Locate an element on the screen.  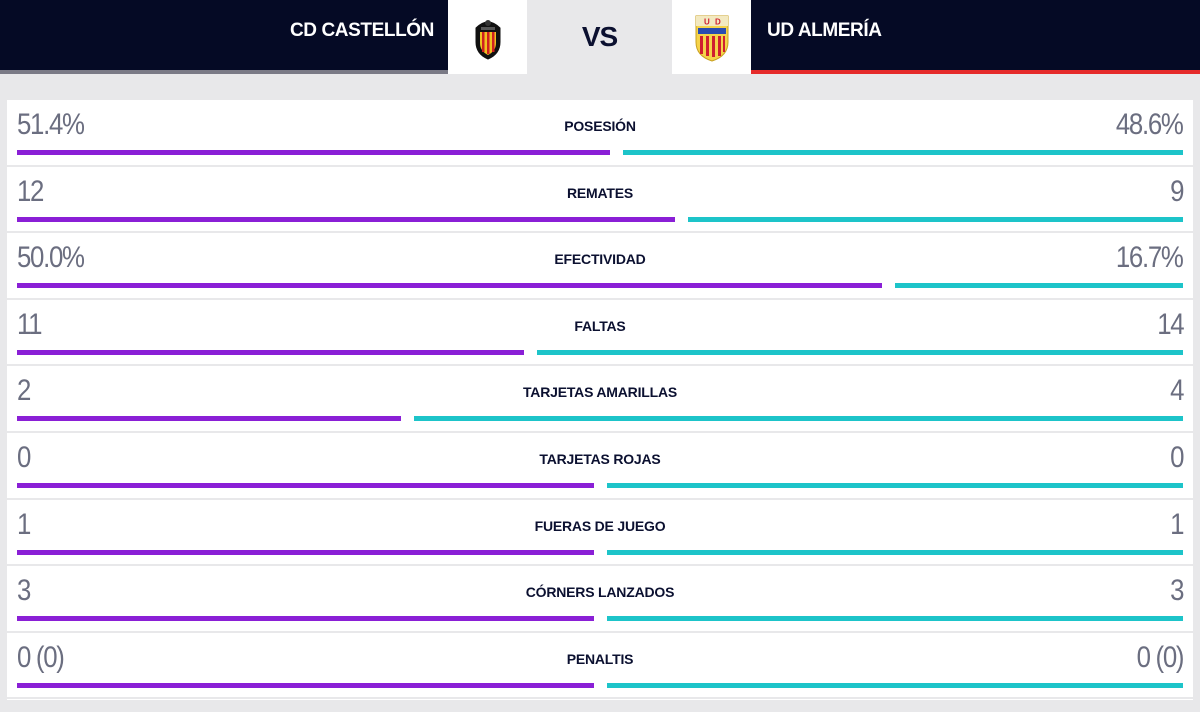
away-stat-value: 3 is located at coordinates (1176, 591).